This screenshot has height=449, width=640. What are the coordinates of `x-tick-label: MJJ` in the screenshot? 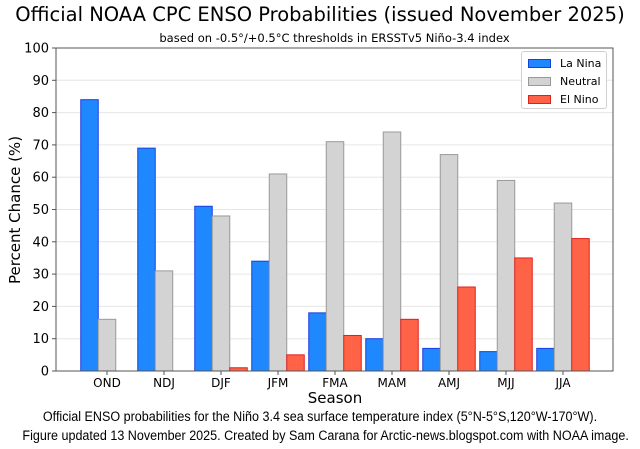 It's located at (505, 383).